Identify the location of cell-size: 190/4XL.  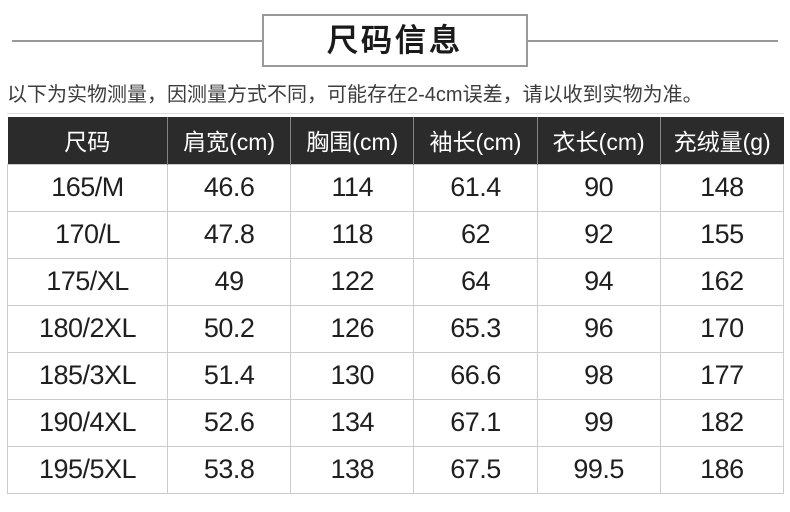
(87, 422).